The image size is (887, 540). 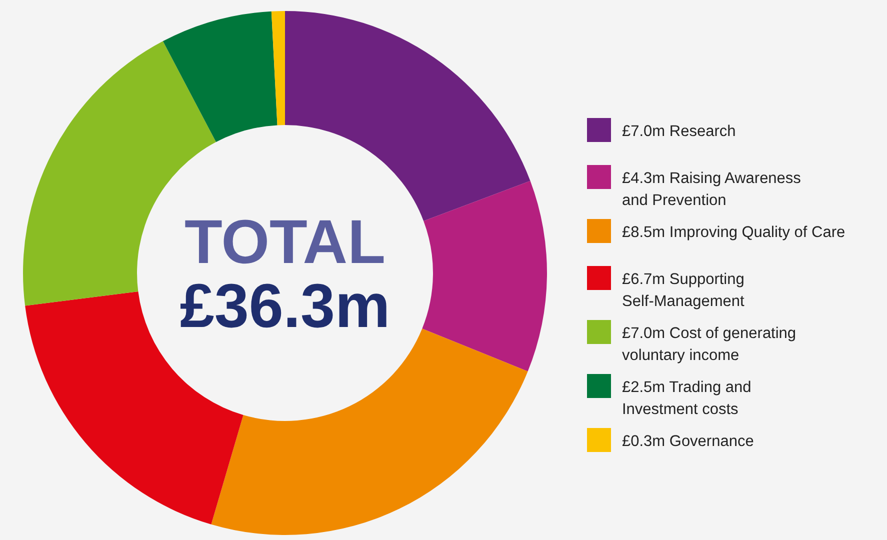 What do you see at coordinates (712, 189) in the screenshot?
I see `legend-label: £4.3m Raising Awareness and Prevention` at bounding box center [712, 189].